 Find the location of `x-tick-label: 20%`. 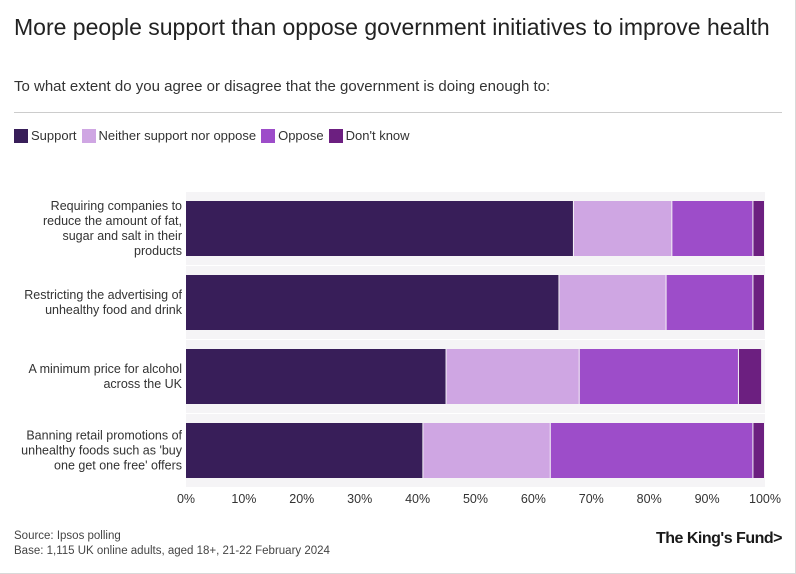

x-tick-label: 20% is located at coordinates (301, 499).